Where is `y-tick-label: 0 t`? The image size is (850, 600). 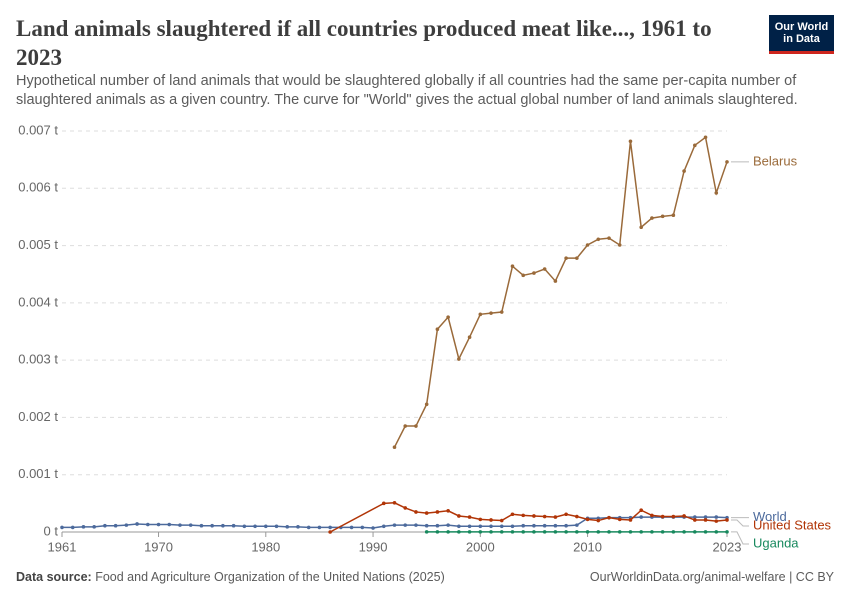 y-tick-label: 0 t is located at coordinates (51, 530).